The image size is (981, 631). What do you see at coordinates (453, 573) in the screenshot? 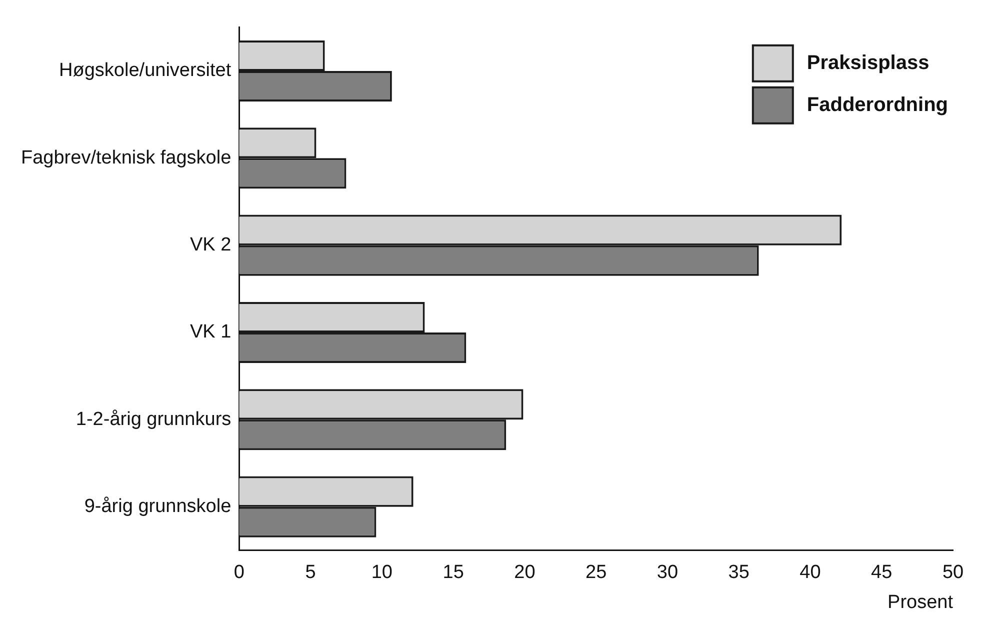
I see `x-tick-label: 15` at bounding box center [453, 573].